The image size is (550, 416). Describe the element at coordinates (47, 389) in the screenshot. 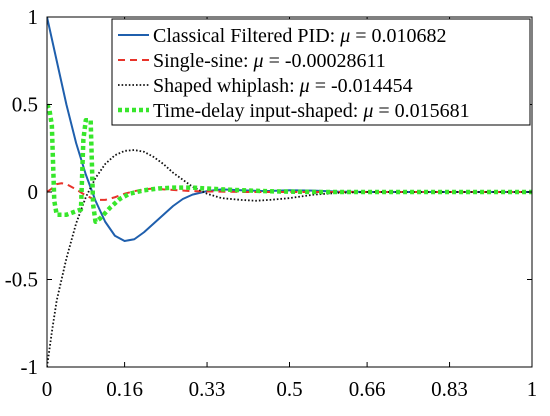

I see `x-tick-label: 0` at that location.